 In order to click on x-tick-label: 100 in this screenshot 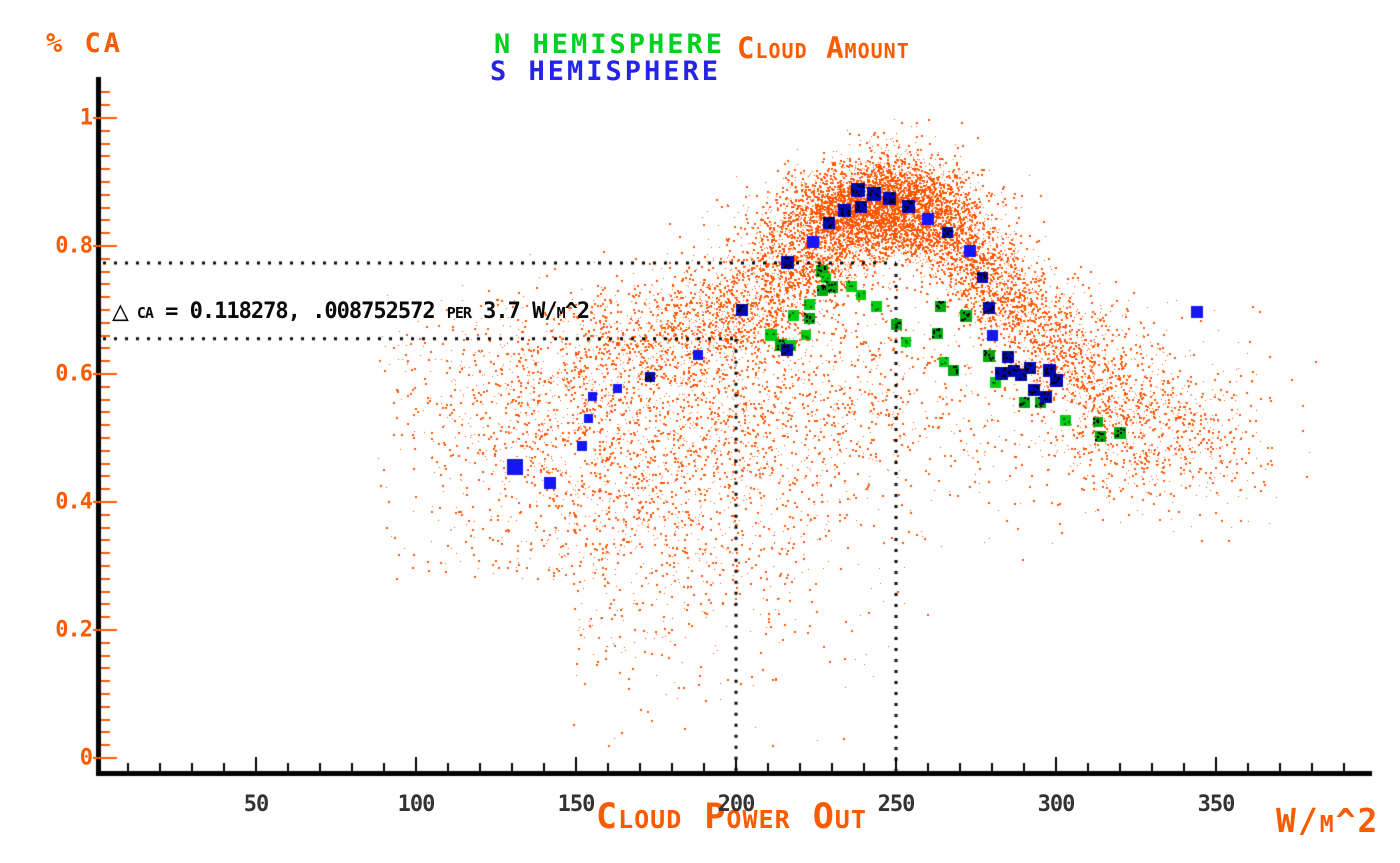, I will do `click(416, 804)`.